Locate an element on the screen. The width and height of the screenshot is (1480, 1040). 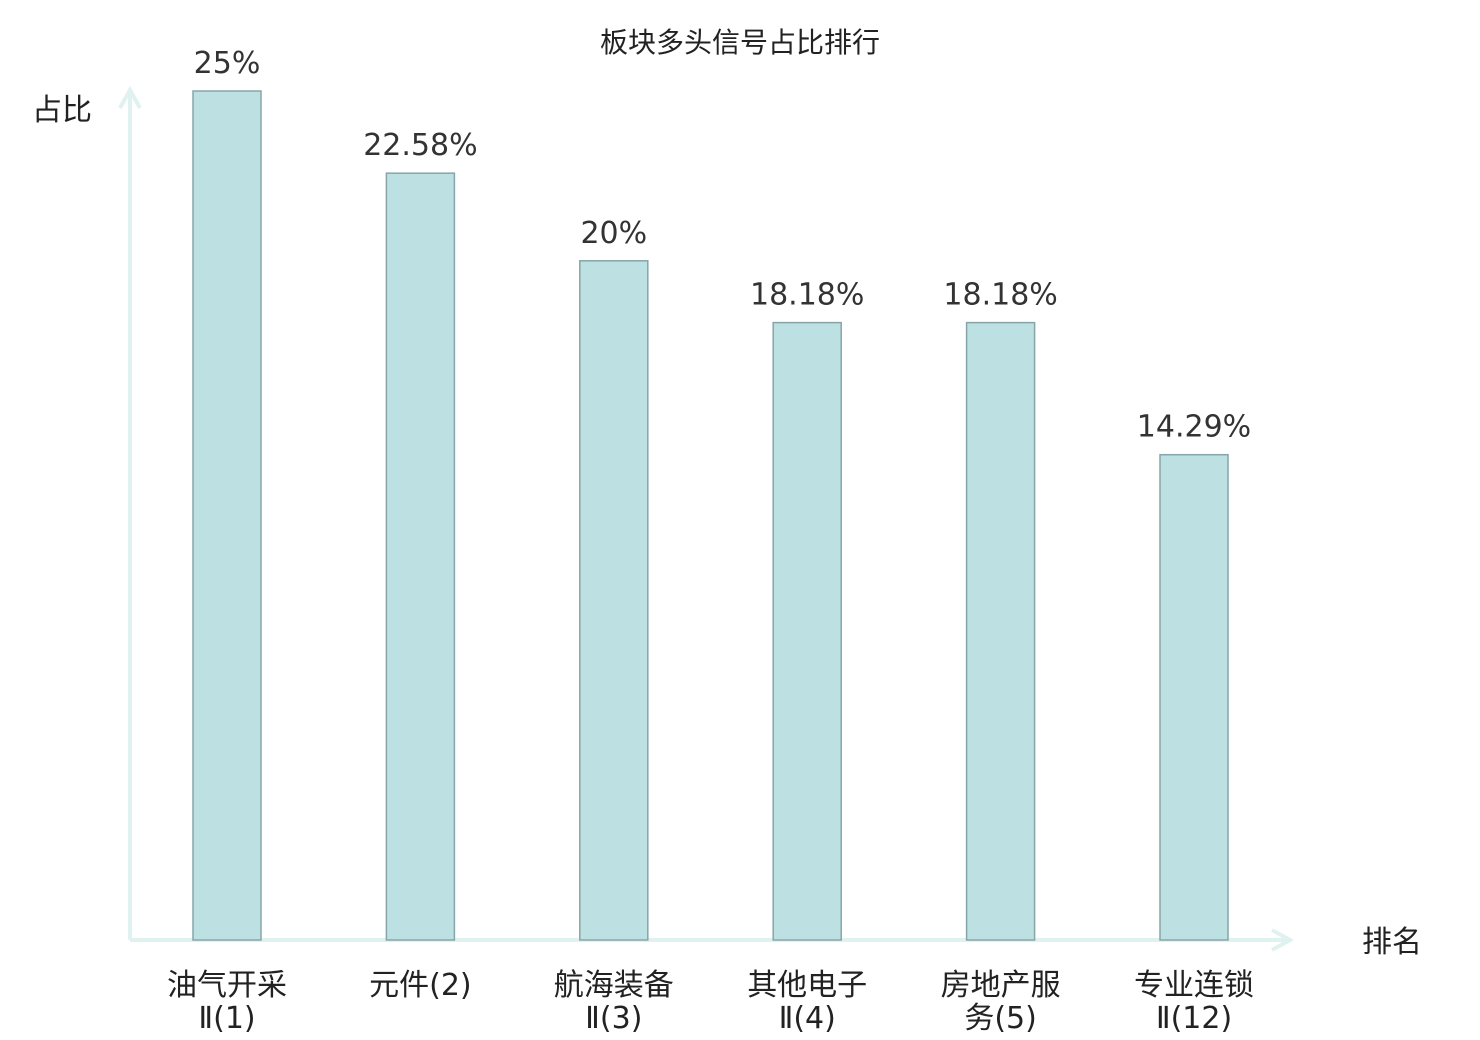
x-tick-label: Ⅱ(4) is located at coordinates (807, 1018).